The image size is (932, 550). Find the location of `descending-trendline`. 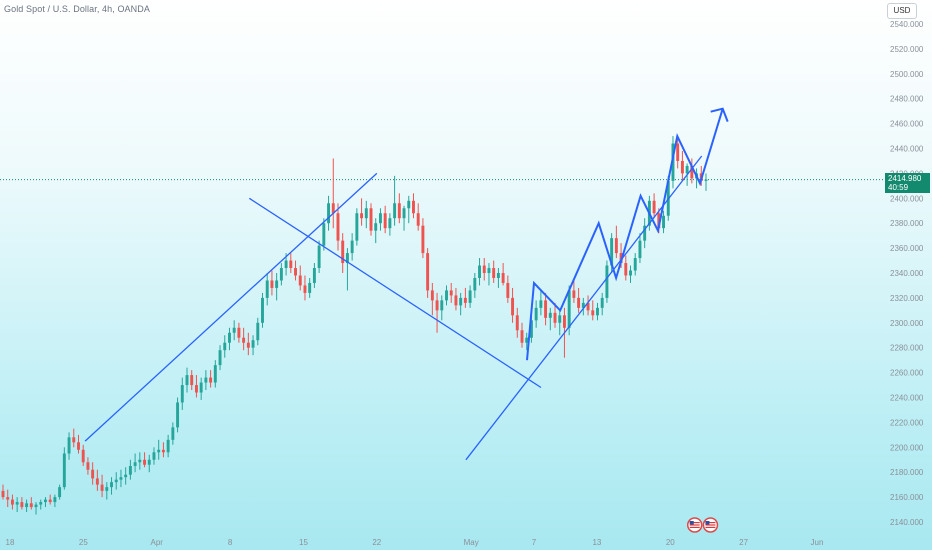

descending-trendline is located at coordinates (395, 293).